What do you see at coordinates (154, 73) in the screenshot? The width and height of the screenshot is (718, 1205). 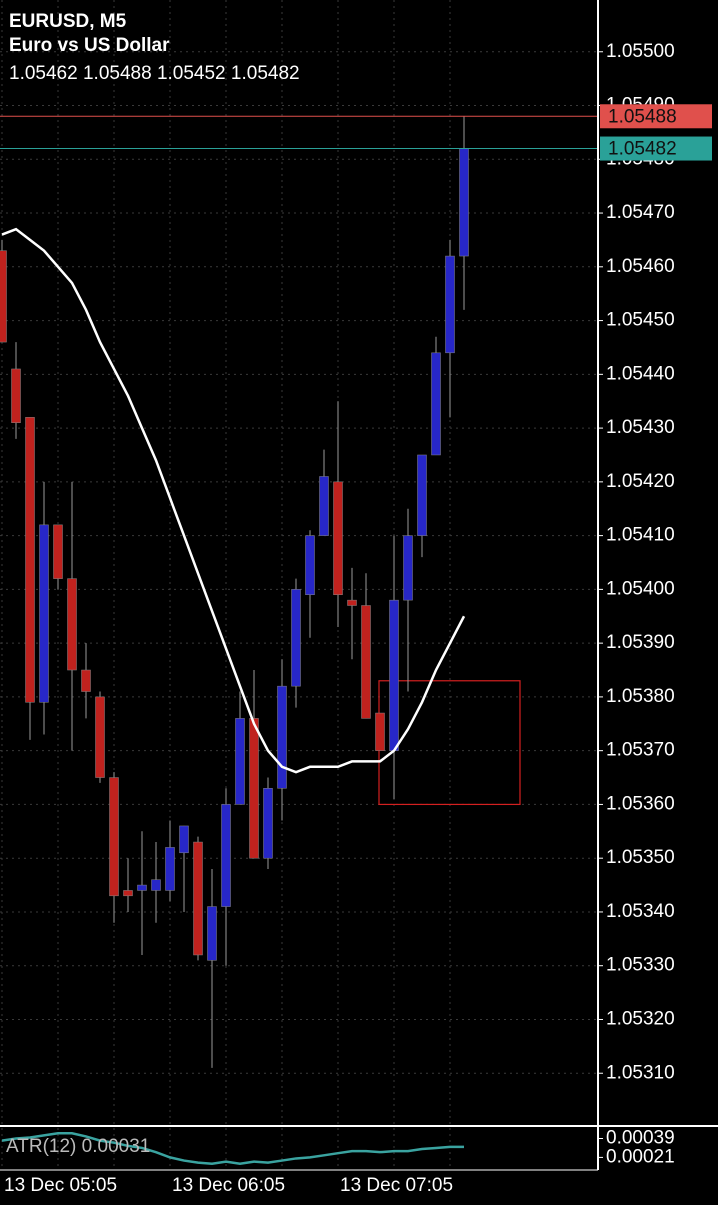 I see `ohlc-readout: 1.05462 1.05488 1.05452 1.05482` at bounding box center [154, 73].